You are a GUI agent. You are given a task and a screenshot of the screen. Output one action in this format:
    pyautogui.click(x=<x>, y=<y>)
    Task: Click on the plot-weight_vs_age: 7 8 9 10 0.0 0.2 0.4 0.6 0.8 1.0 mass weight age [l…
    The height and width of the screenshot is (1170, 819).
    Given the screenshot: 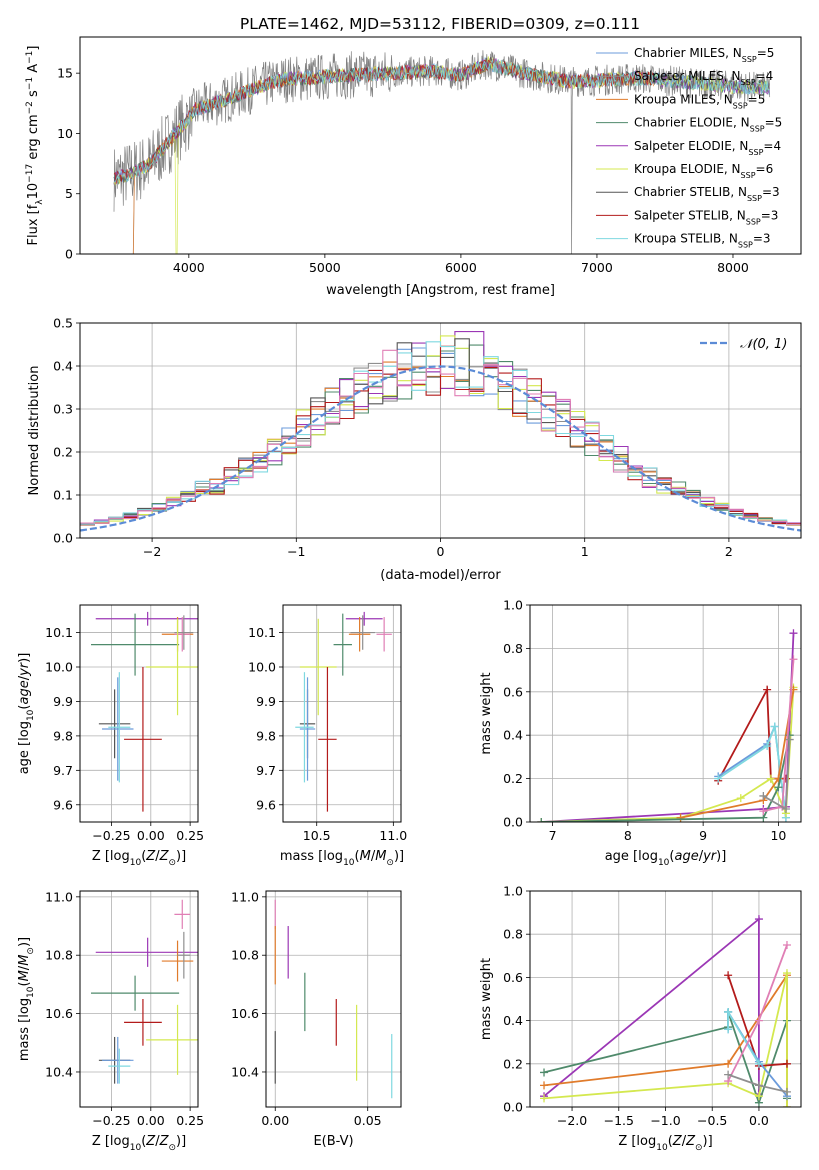 What is the action you would take?
    pyautogui.click(x=640, y=733)
    